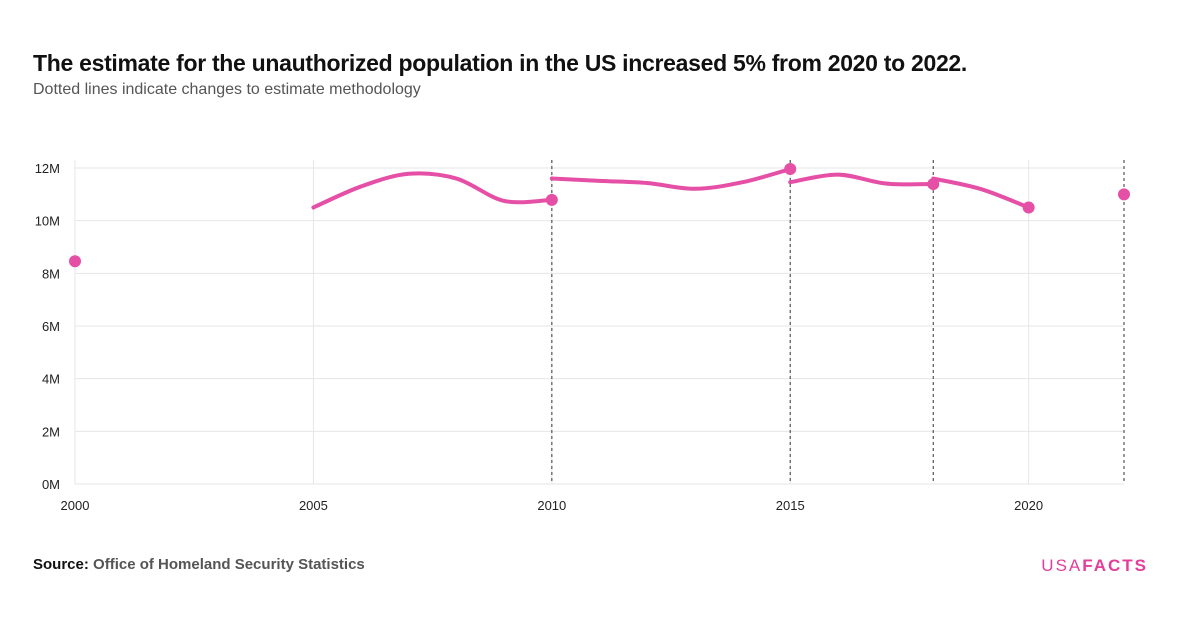  What do you see at coordinates (1028, 505) in the screenshot?
I see `x-tick-label: 2020` at bounding box center [1028, 505].